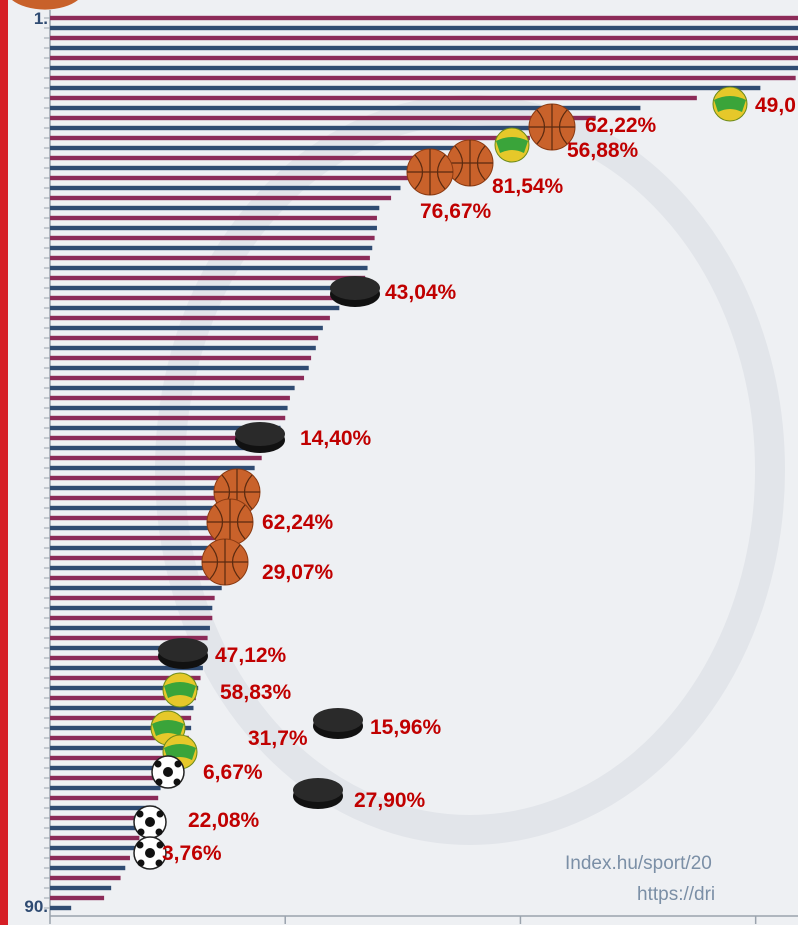 The width and height of the screenshot is (798, 925). I want to click on annotation: 43,04%, so click(421, 292).